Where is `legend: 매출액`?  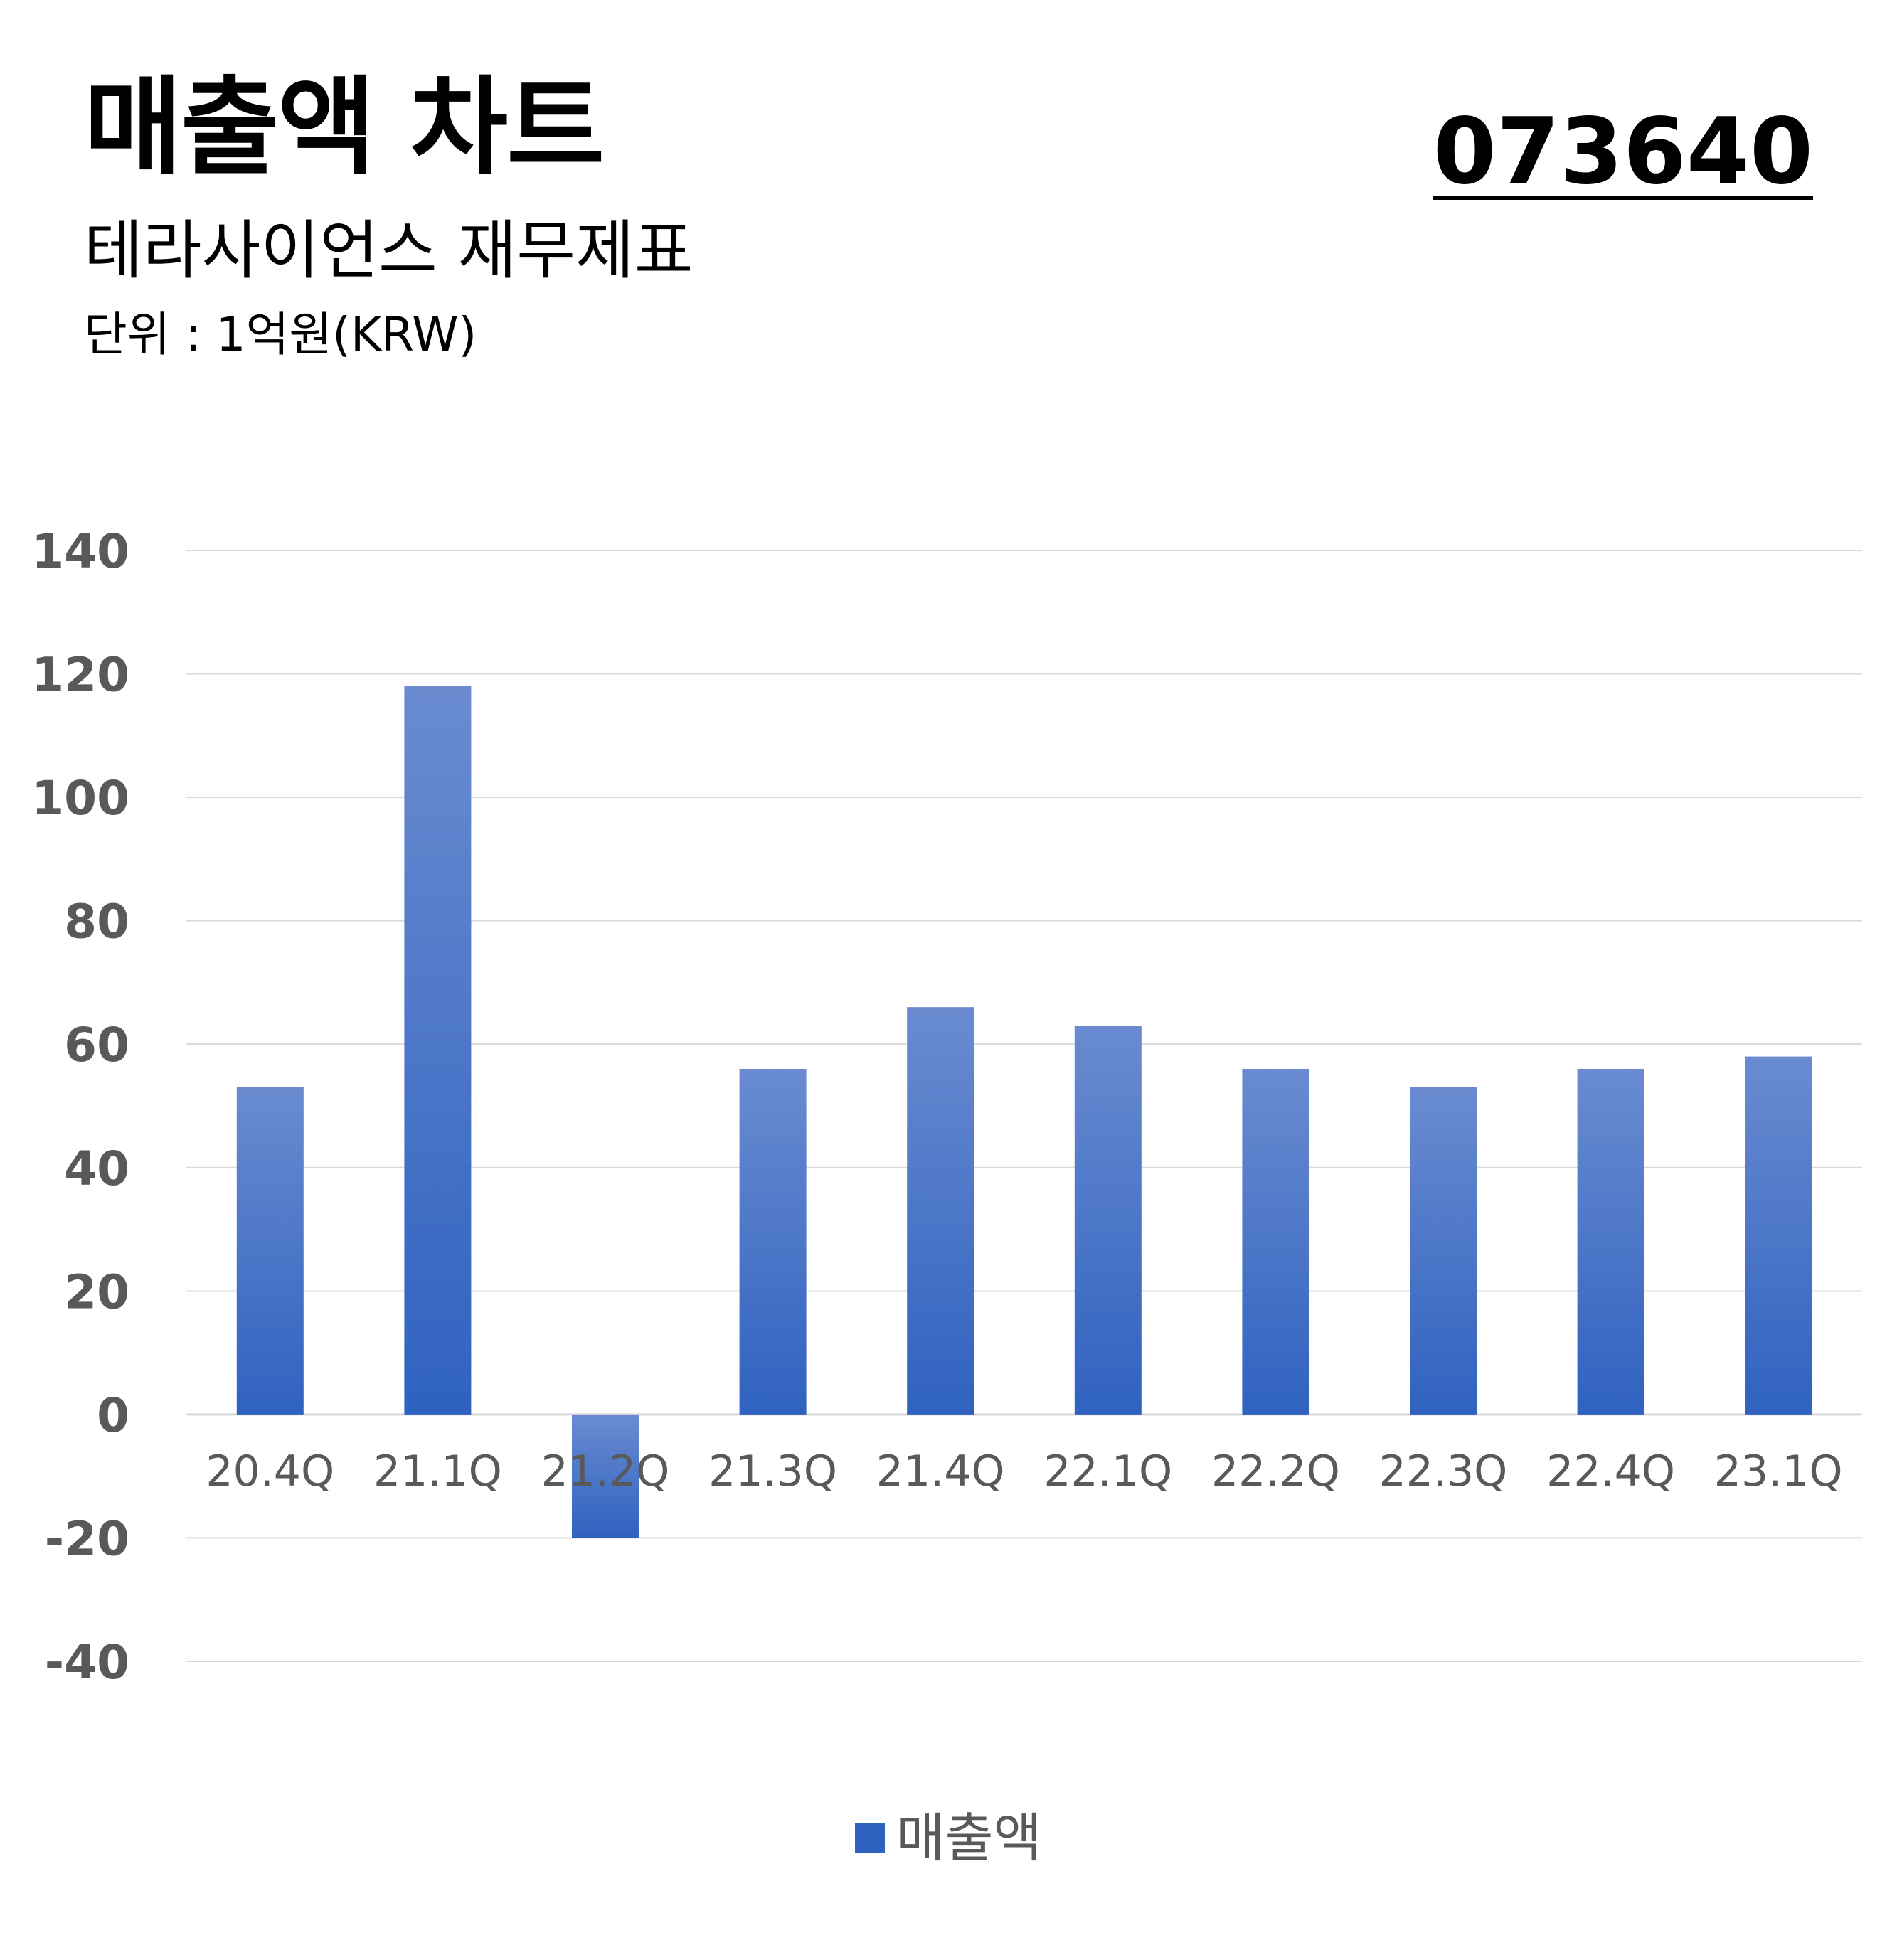
legend: 매출액 is located at coordinates (948, 1838).